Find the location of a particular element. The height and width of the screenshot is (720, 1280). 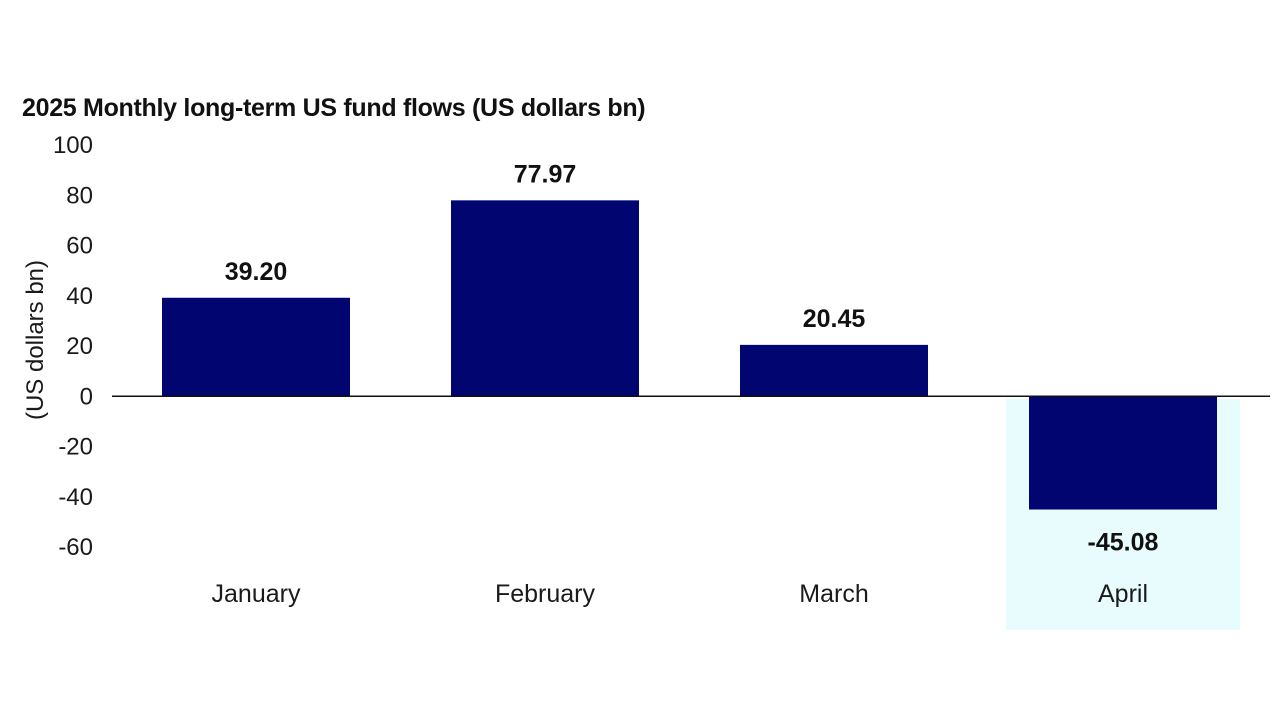

y-tick-label: 100 is located at coordinates (73, 145).